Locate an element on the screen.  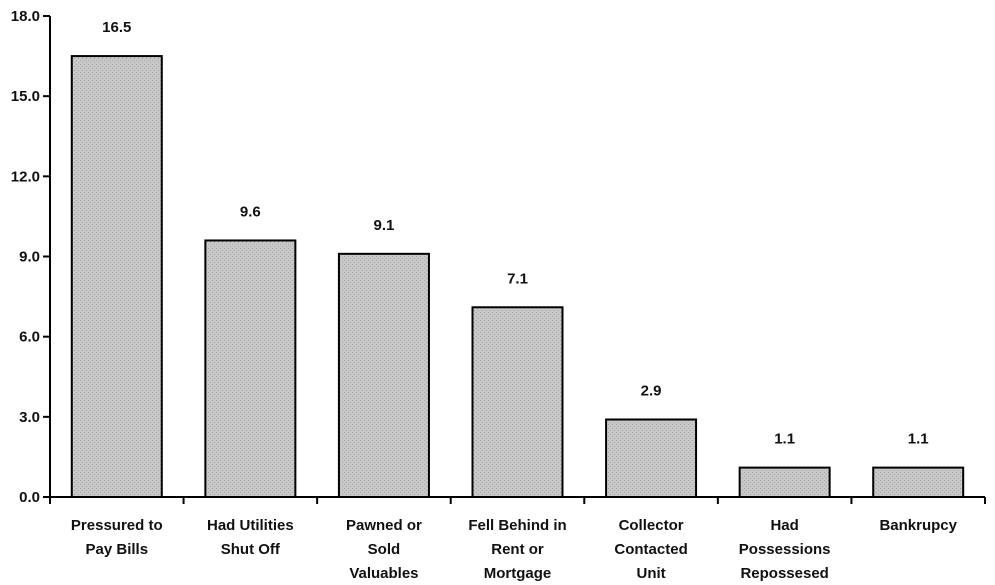
data-label-4: 7.1 is located at coordinates (517, 278).